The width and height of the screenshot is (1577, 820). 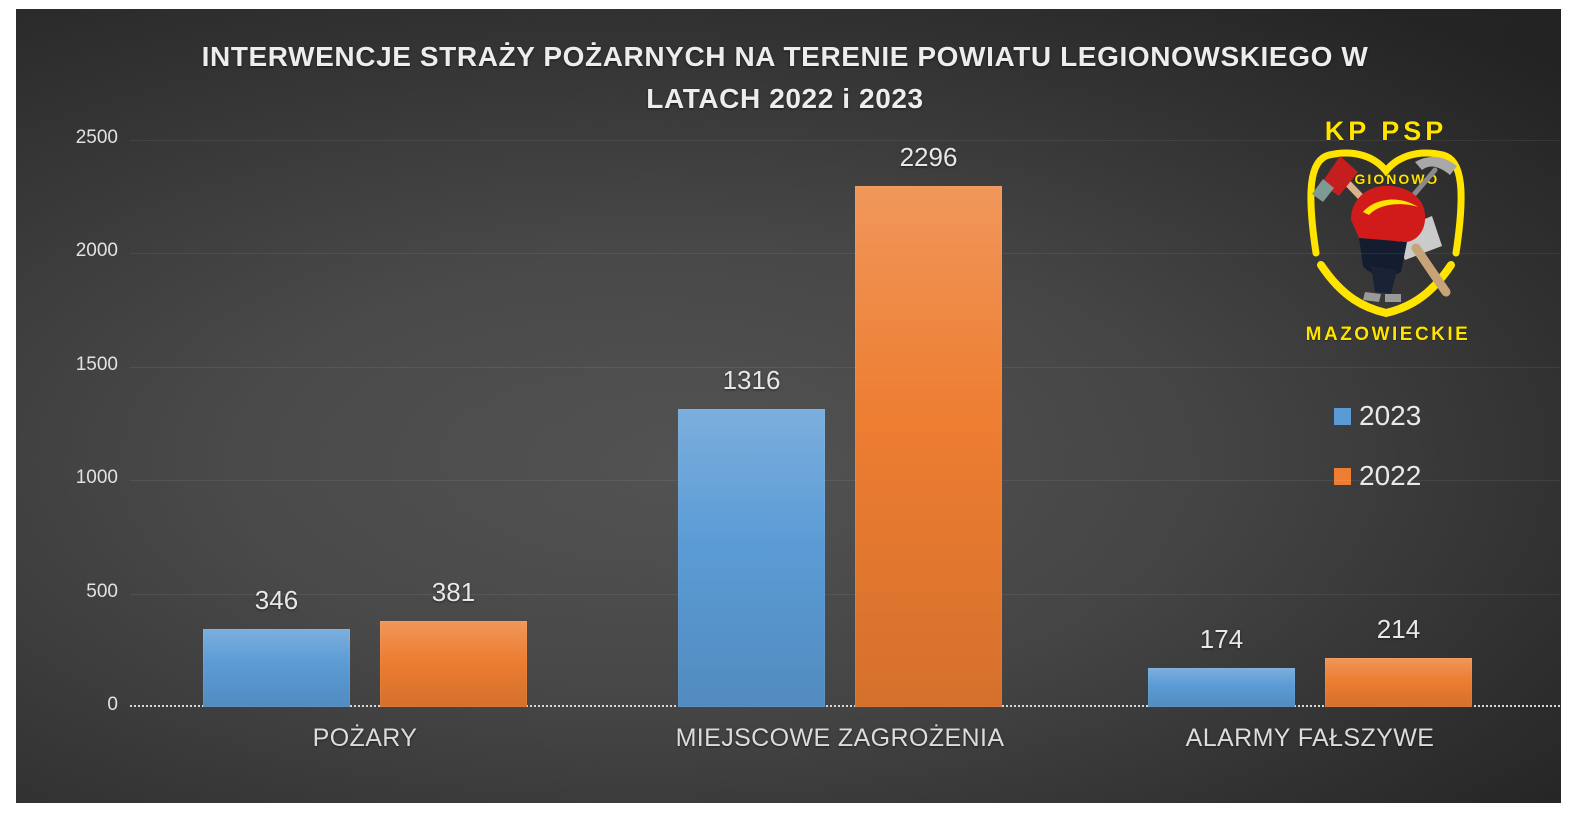 What do you see at coordinates (1398, 629) in the screenshot?
I see `bar-value-label: 214` at bounding box center [1398, 629].